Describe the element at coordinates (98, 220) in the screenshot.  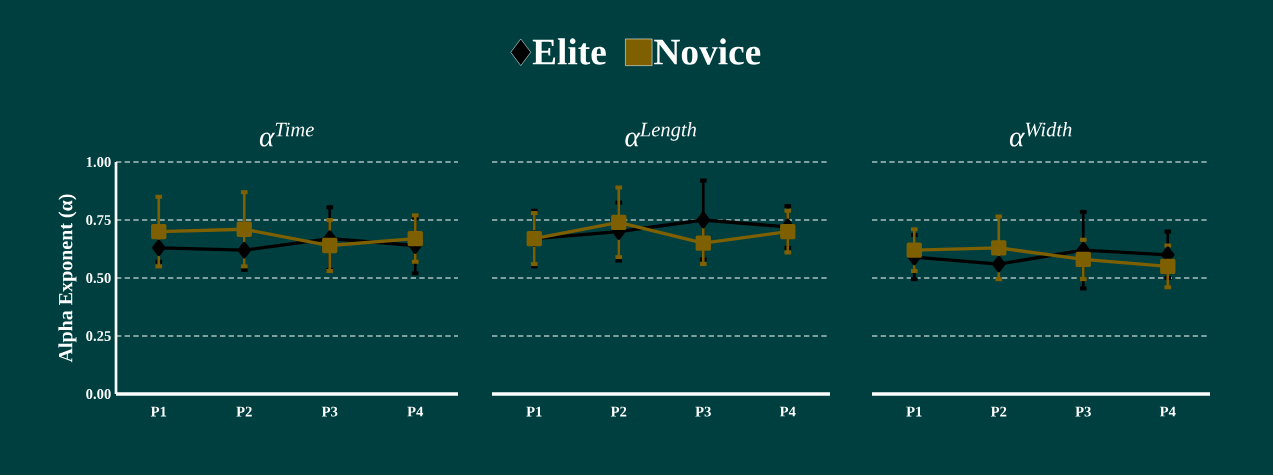
I see `y-tick-label: 0.75` at that location.